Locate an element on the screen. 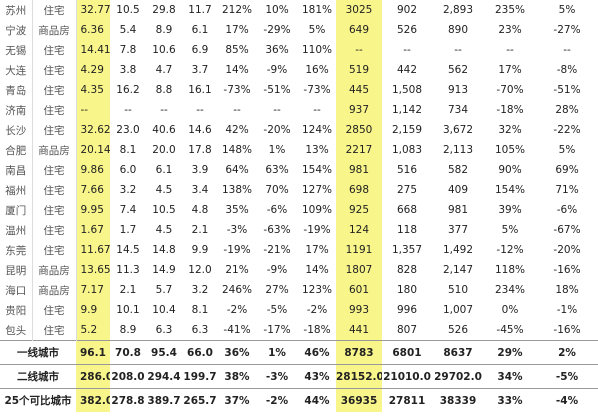 Image resolution: width=598 pixels, height=417 pixels. value-cell: 5.4 is located at coordinates (128, 30).